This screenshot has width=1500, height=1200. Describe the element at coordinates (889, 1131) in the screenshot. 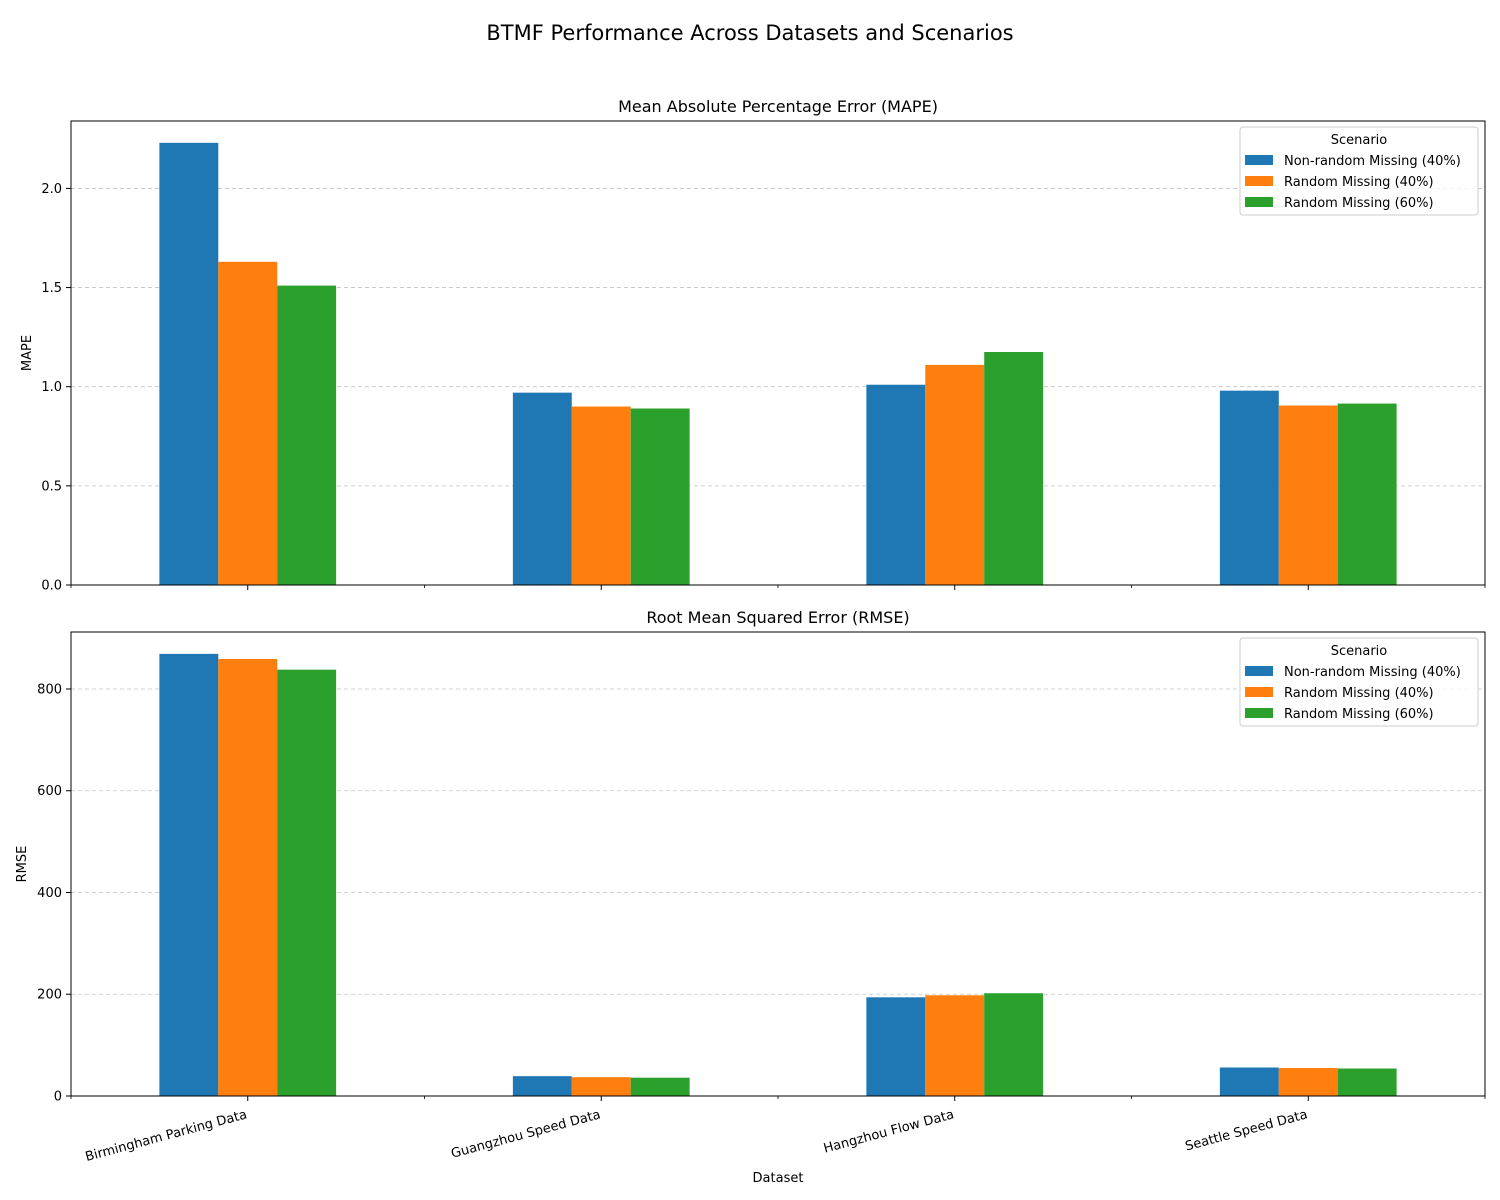

I see `x-tick-label: Hangzhou Flow Data` at that location.